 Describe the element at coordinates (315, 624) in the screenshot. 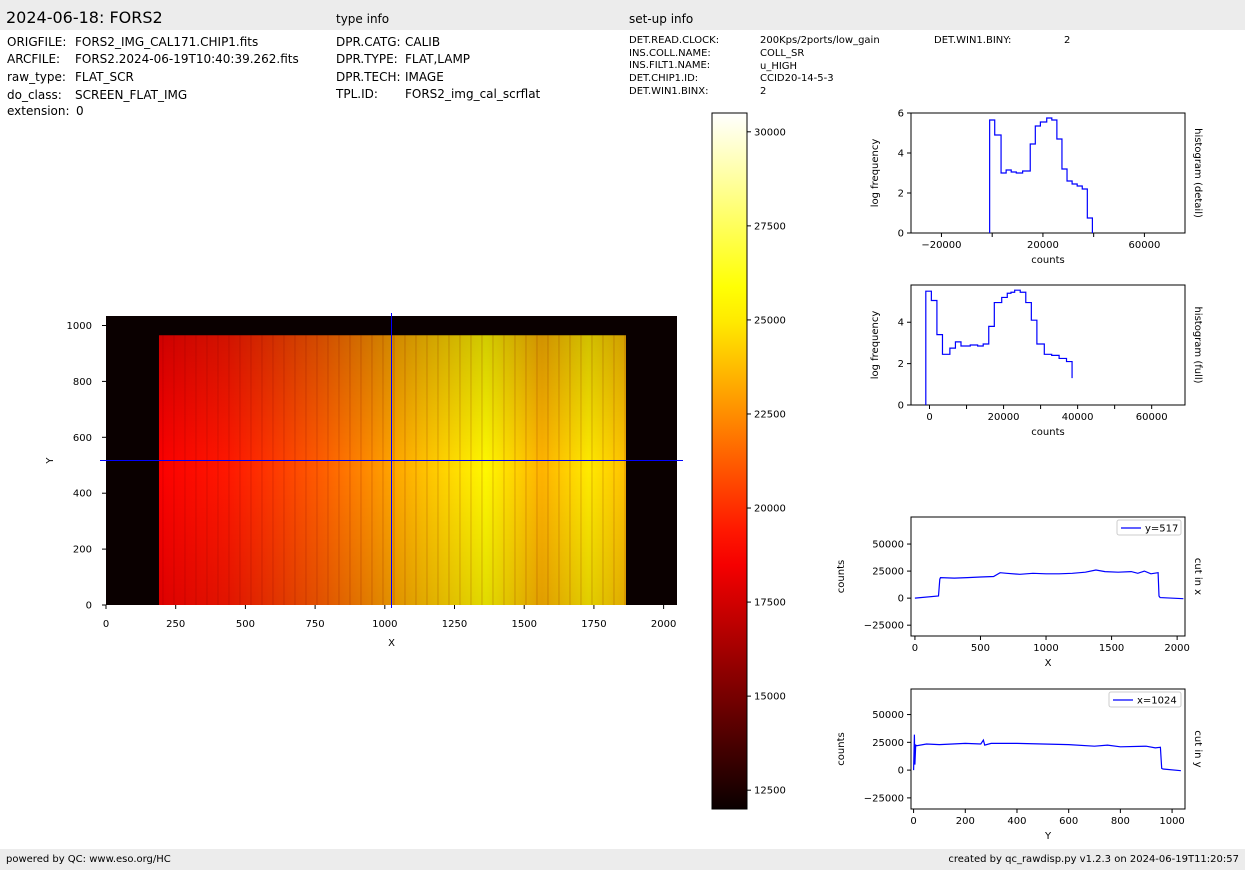

I see `x-tick-label: 750` at that location.